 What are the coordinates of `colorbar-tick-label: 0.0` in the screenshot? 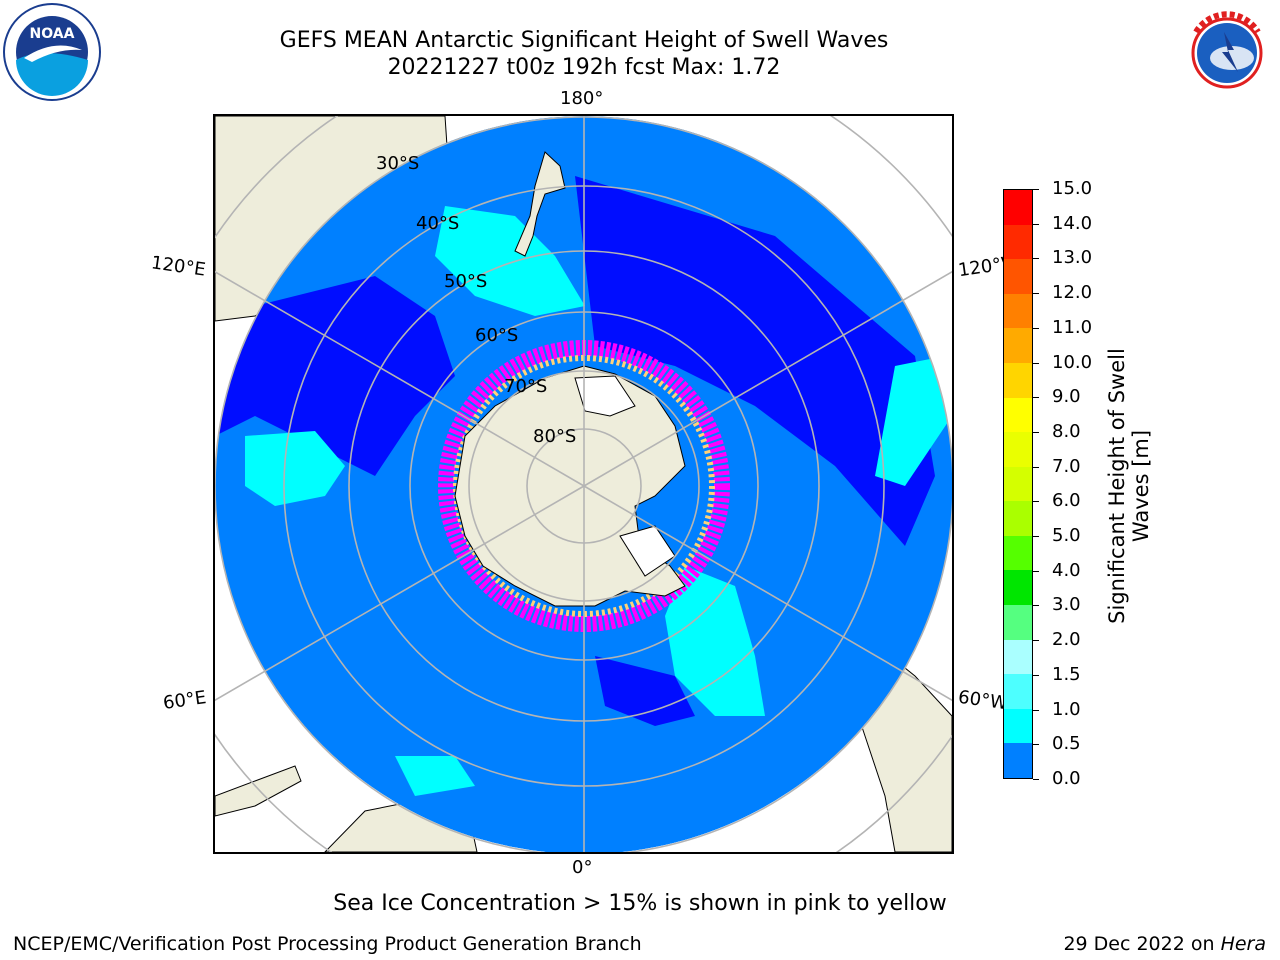 It's located at (1066, 778).